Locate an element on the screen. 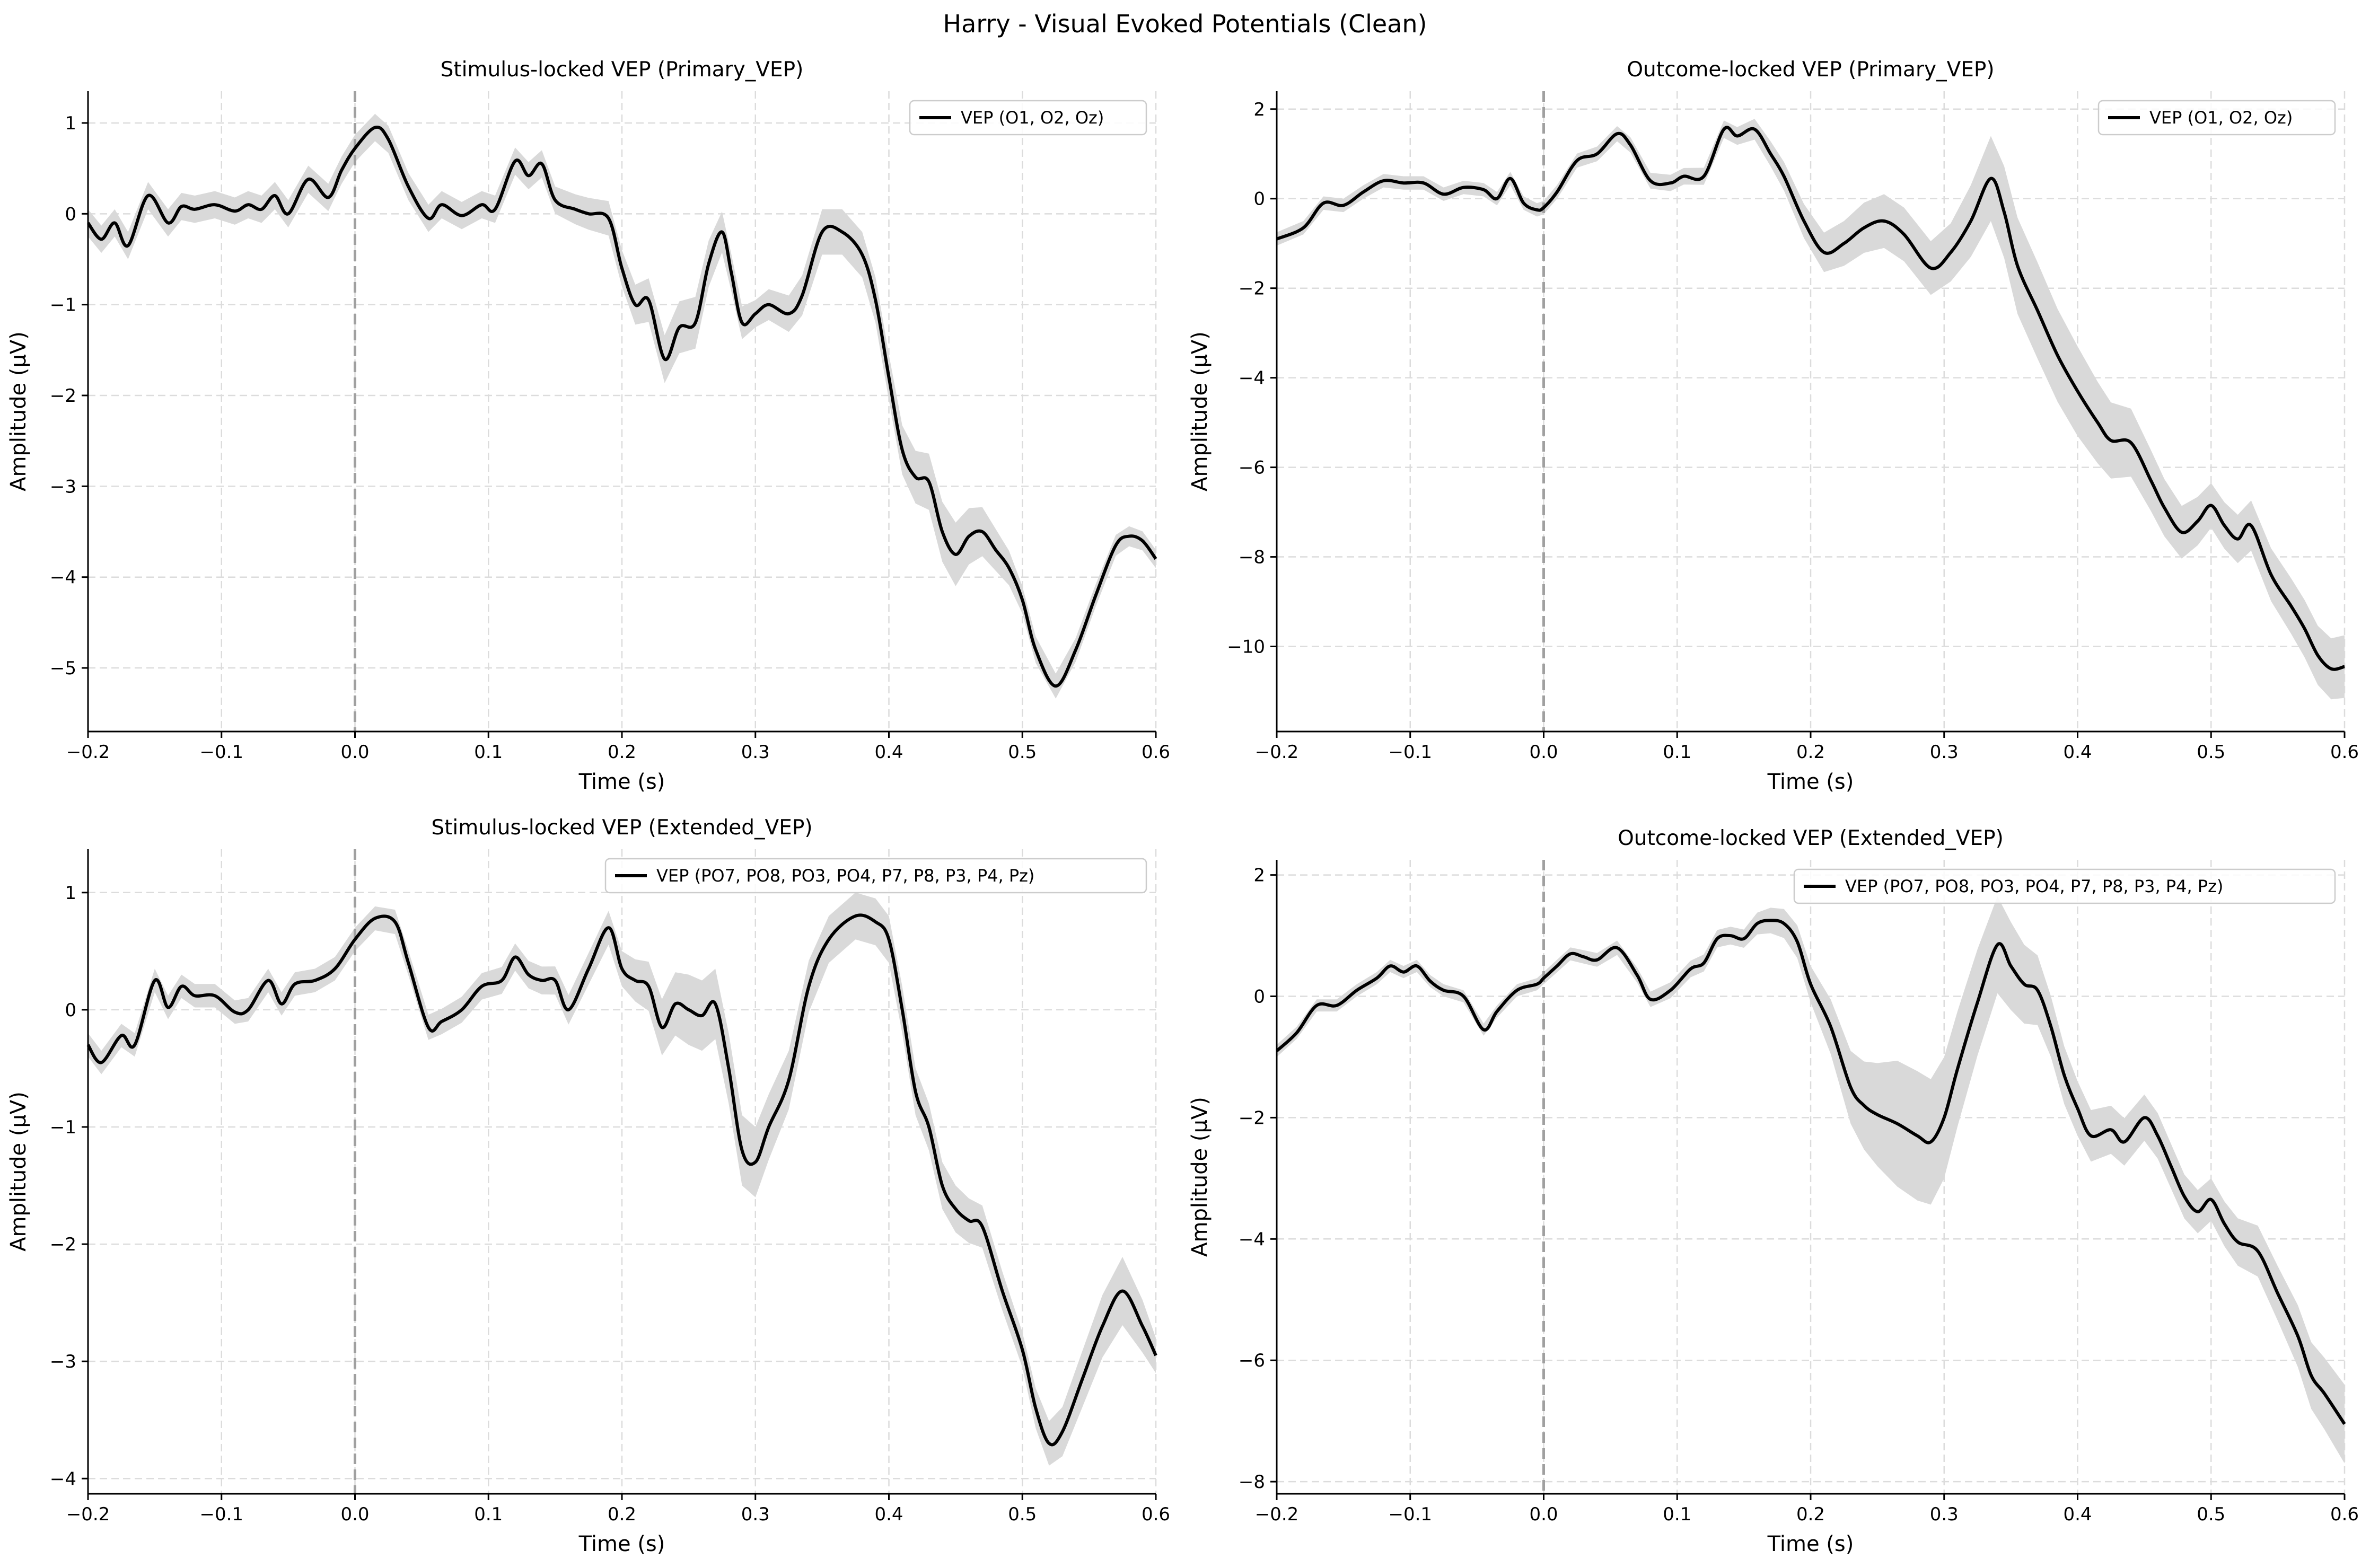 This screenshot has width=2370, height=1568. subplot-title: Stimulus-locked VEP (Primary_VEP) is located at coordinates (622, 70).